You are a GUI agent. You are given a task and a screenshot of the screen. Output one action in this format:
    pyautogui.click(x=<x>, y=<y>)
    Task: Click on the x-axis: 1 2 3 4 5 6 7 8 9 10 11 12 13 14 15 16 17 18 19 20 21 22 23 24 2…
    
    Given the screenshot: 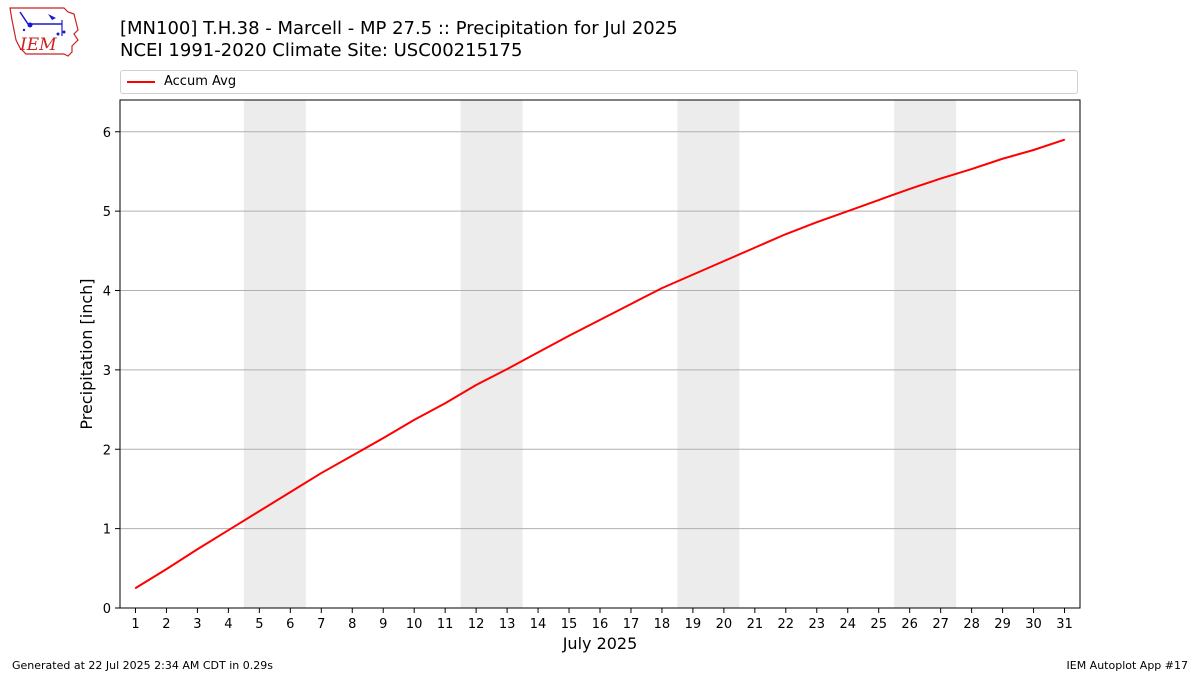 What is the action you would take?
    pyautogui.click(x=602, y=620)
    